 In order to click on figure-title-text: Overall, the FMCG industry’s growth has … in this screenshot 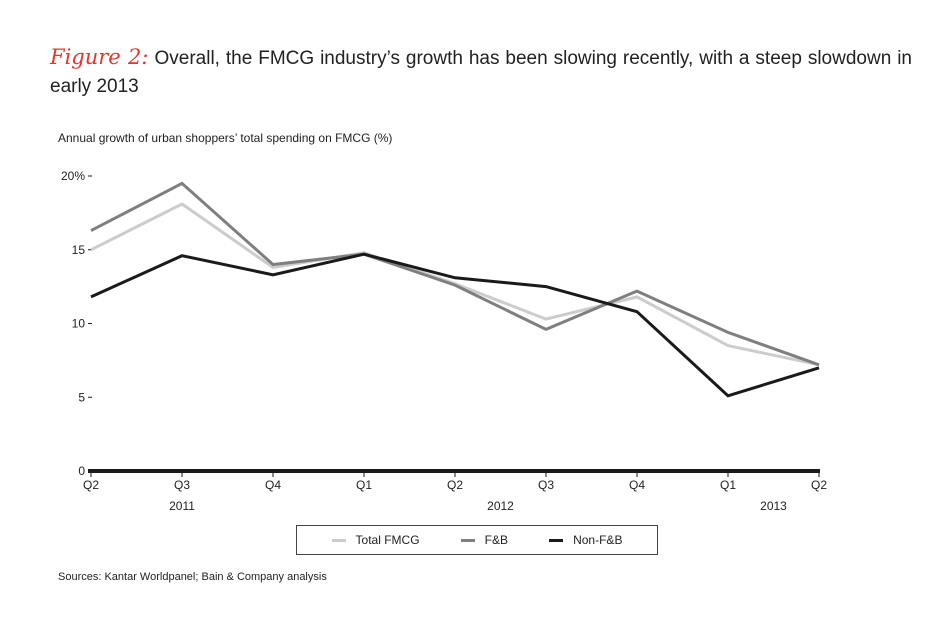, I will do `click(481, 72)`.